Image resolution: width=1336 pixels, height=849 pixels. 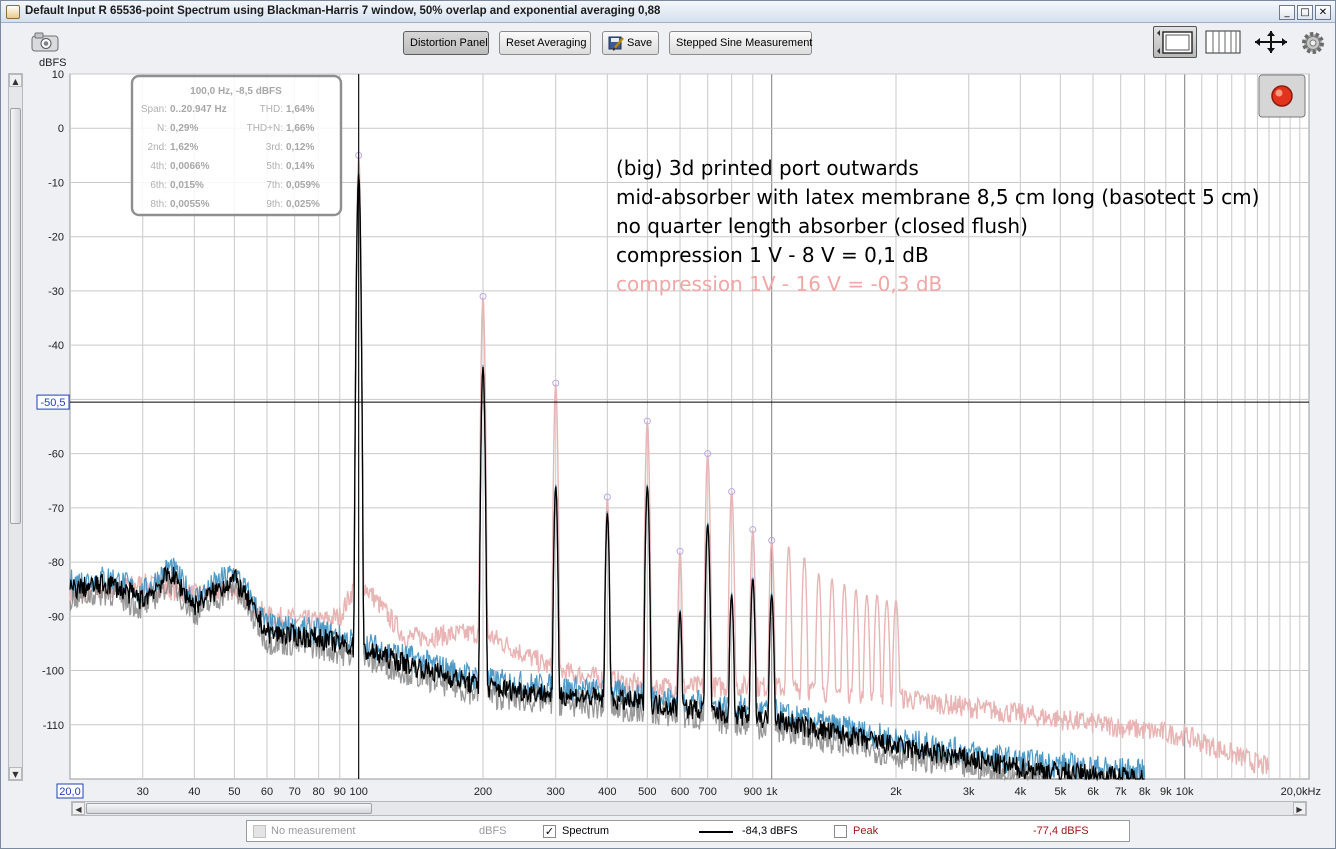 What do you see at coordinates (772, 792) in the screenshot?
I see `x-tick-label: 1k` at bounding box center [772, 792].